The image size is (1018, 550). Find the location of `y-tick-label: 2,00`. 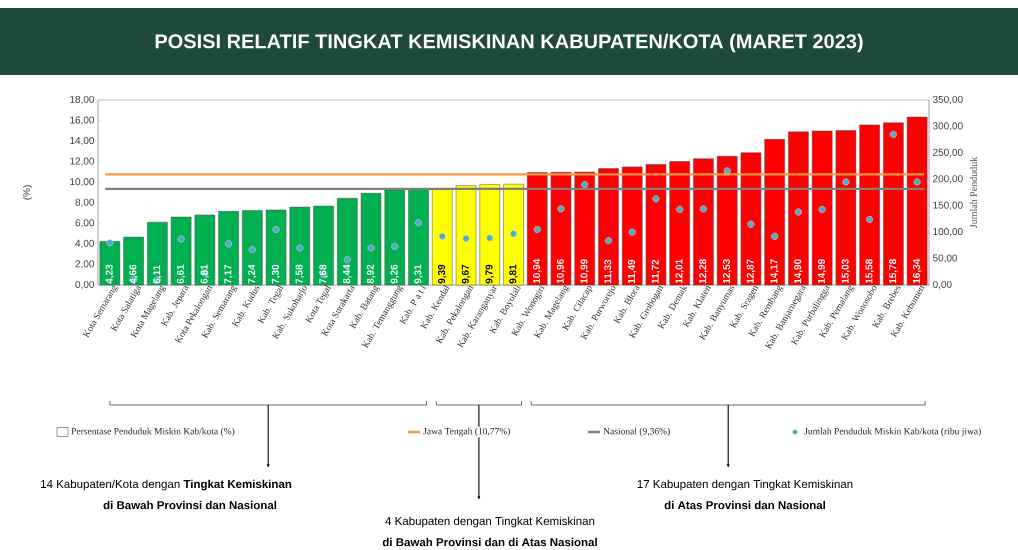

y-tick-label: 2,00 is located at coordinates (85, 264).